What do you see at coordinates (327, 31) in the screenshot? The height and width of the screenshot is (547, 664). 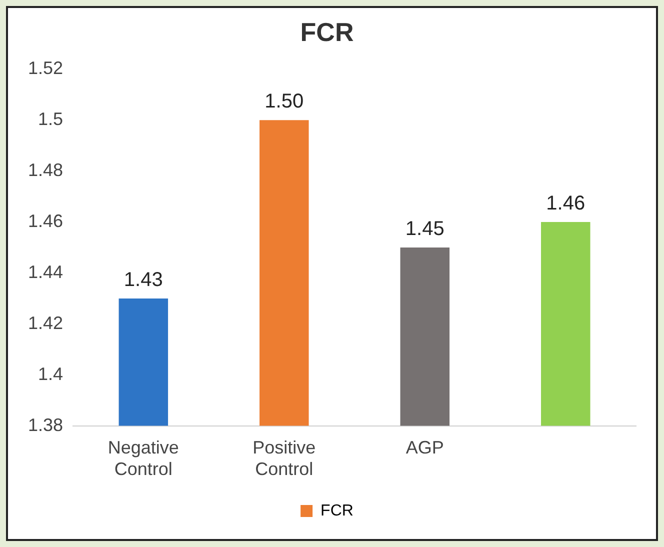 I see `chart-title: FCR` at bounding box center [327, 31].